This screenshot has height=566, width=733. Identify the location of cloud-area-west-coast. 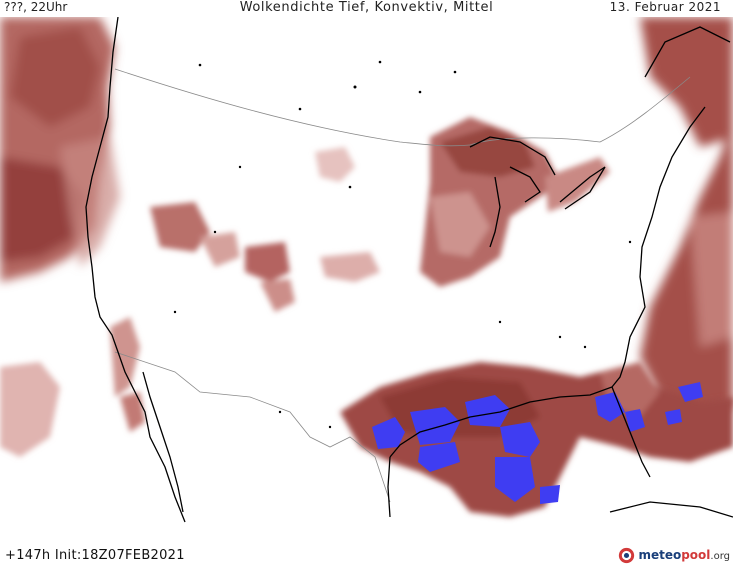
(72, 387).